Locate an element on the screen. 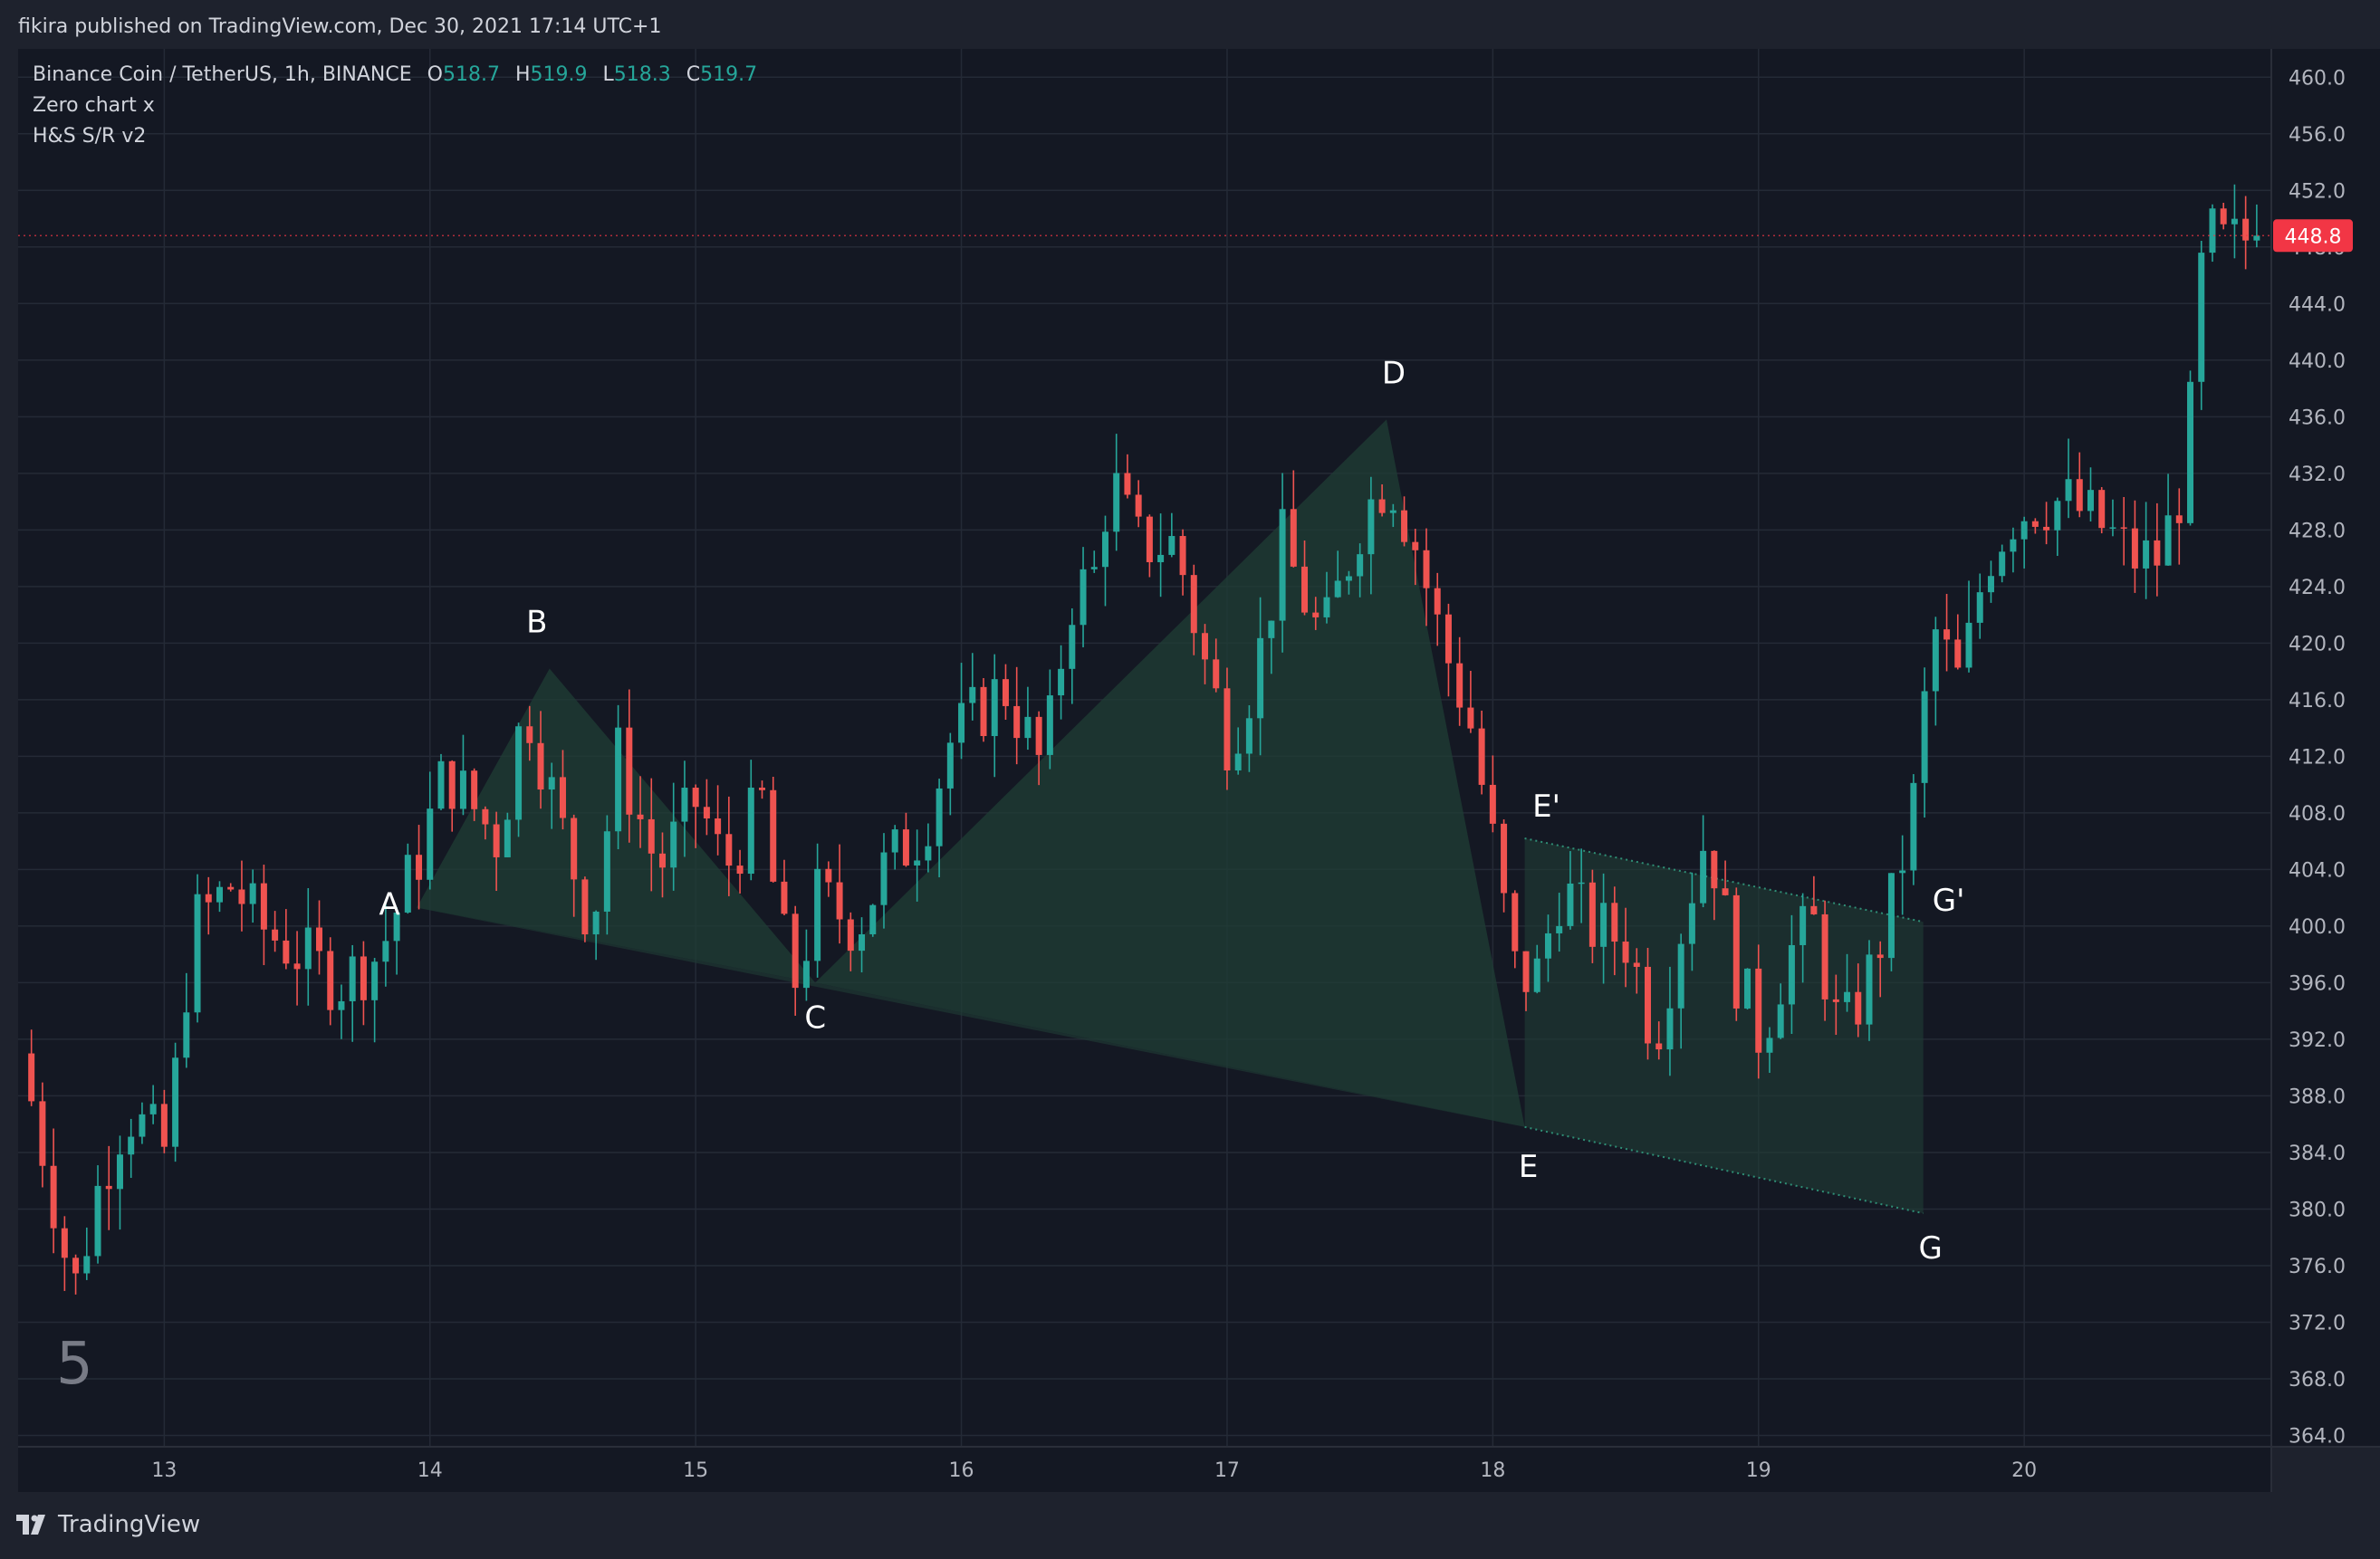 This screenshot has width=2380, height=1559. price-tick-label: 420.0 is located at coordinates (2317, 644).